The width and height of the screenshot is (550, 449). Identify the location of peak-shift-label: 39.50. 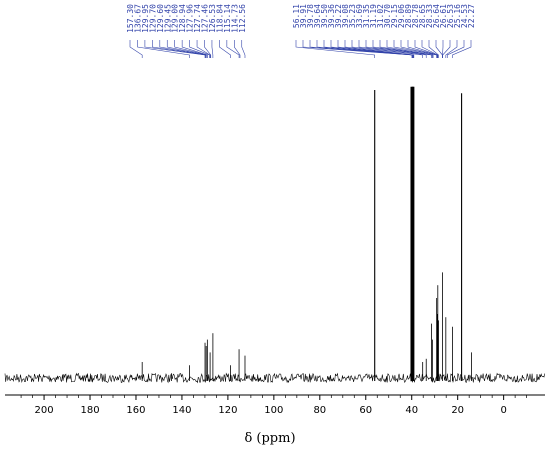
(324, 16).